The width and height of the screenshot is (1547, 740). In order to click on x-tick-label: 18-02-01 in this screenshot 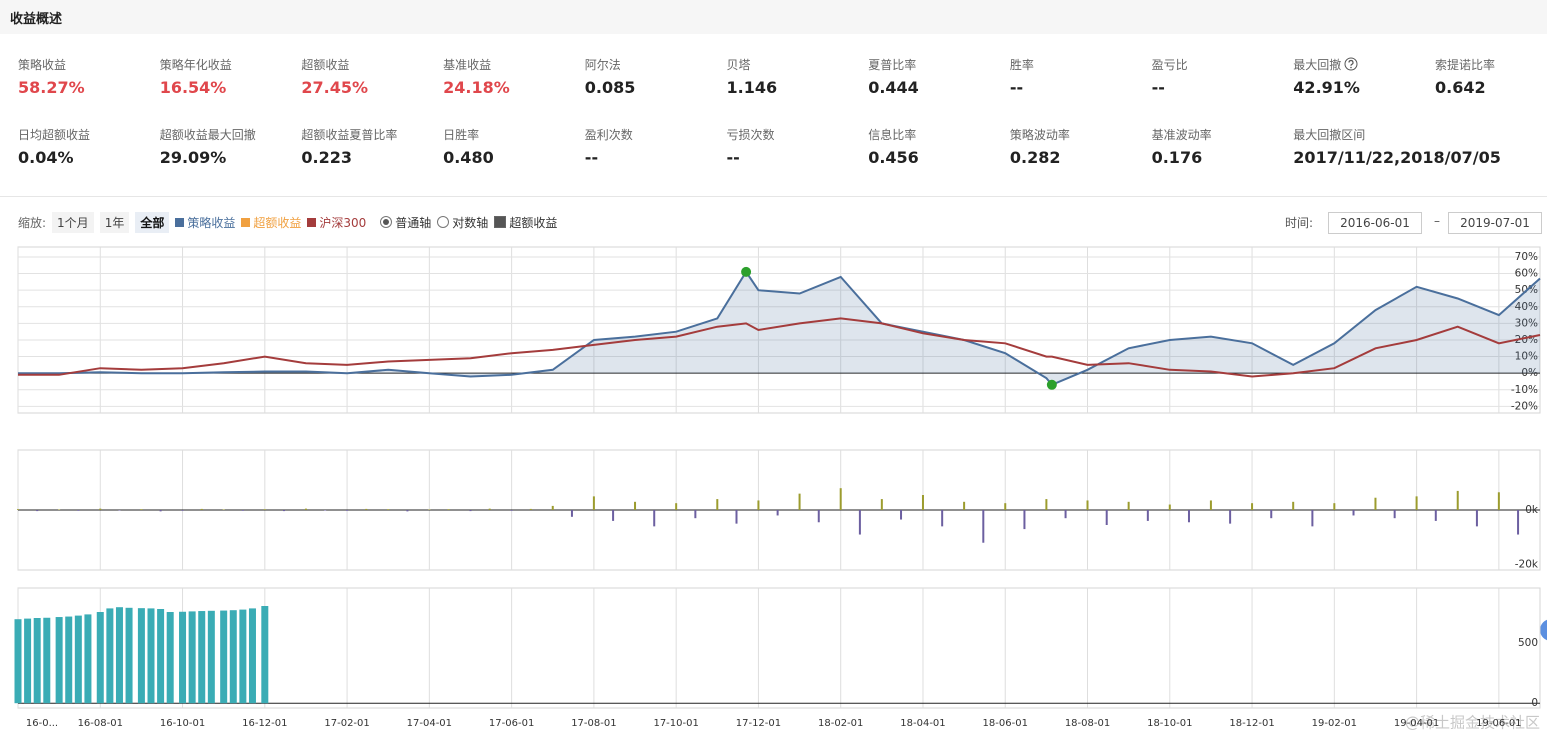, I will do `click(840, 723)`.